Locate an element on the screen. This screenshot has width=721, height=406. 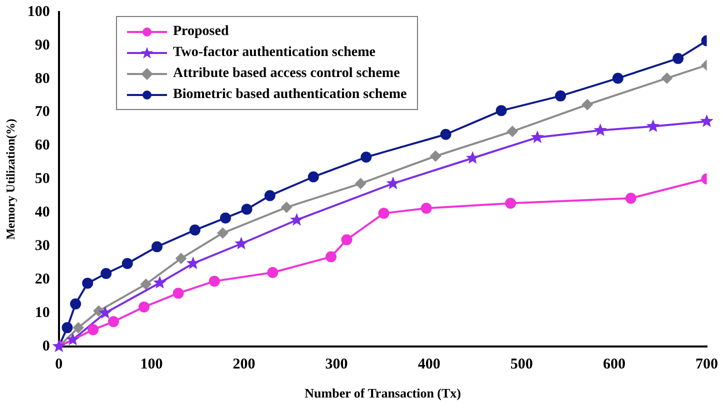
y-tick-label: 80 is located at coordinates (42, 78).